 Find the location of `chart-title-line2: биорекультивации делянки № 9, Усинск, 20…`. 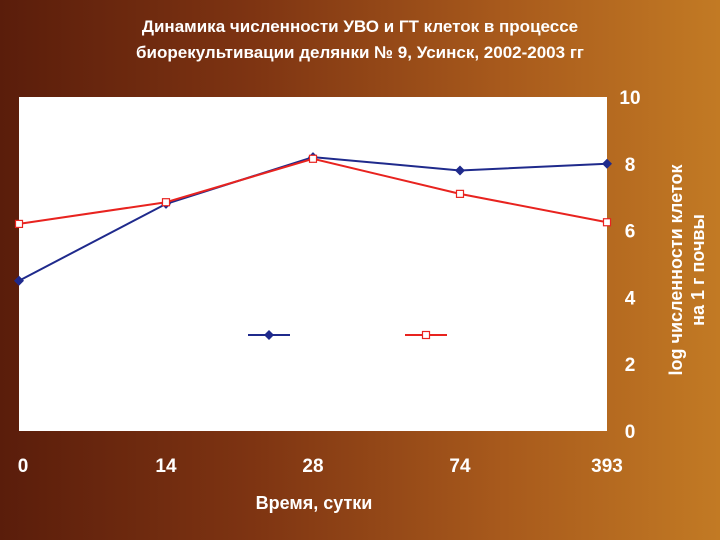

chart-title-line2: биорекультивации делянки № 9, Усинск, 20… is located at coordinates (360, 52).